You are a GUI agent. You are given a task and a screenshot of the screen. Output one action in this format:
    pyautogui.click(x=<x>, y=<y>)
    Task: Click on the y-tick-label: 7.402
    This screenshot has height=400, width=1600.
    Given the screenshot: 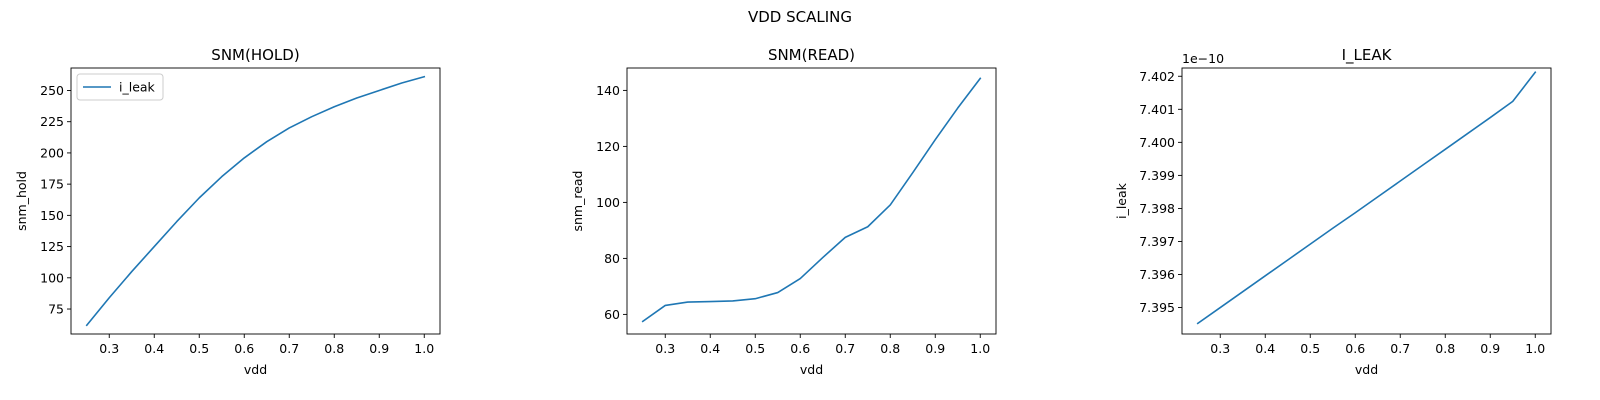 What is the action you would take?
    pyautogui.click(x=1157, y=76)
    